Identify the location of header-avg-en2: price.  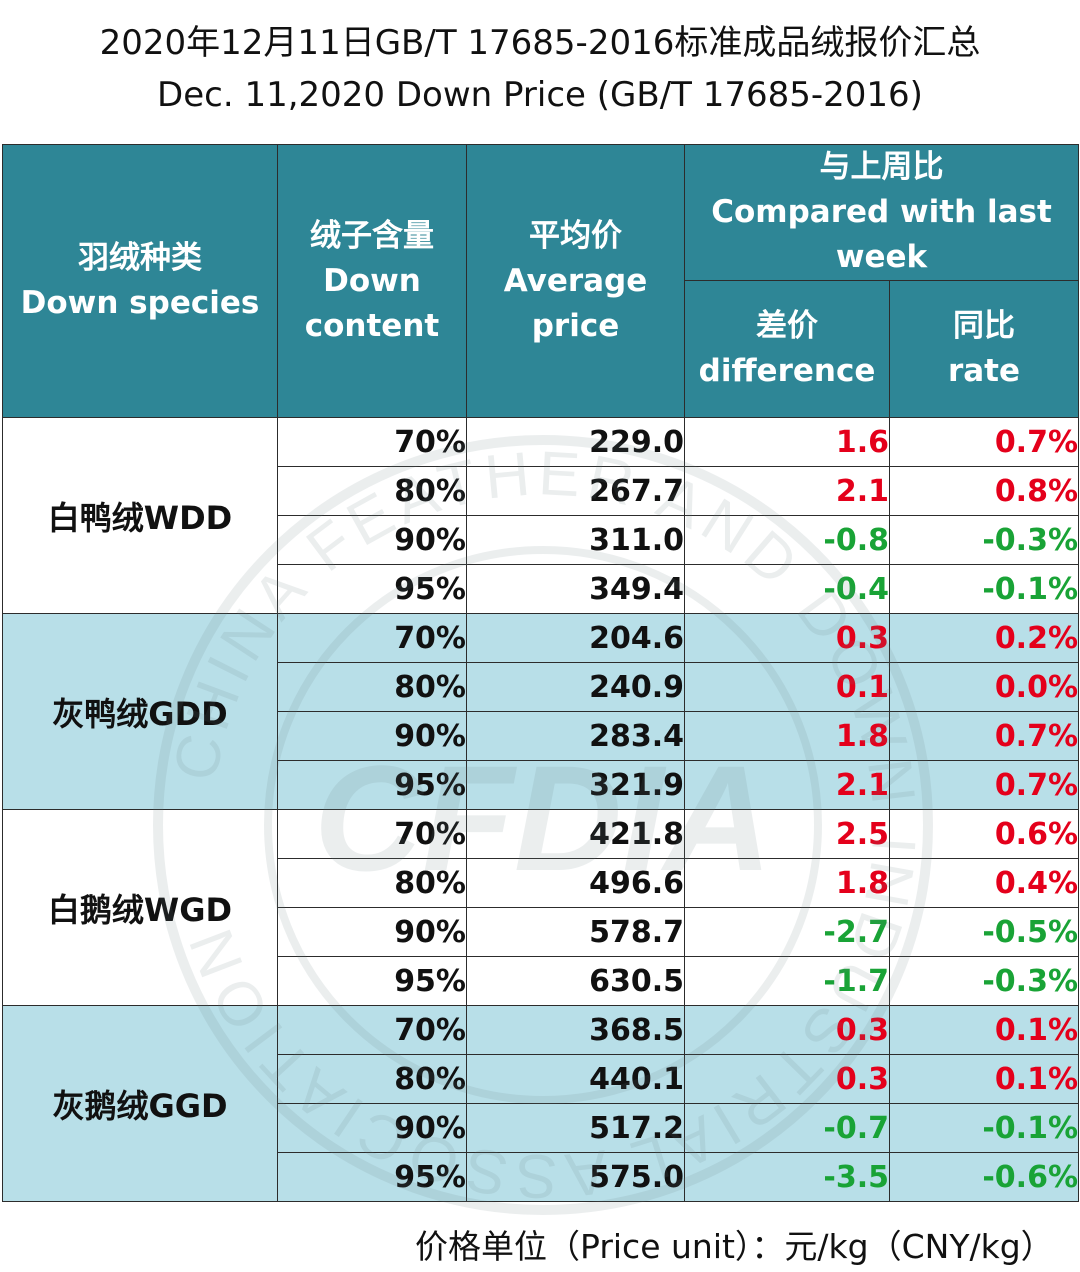
(575, 325).